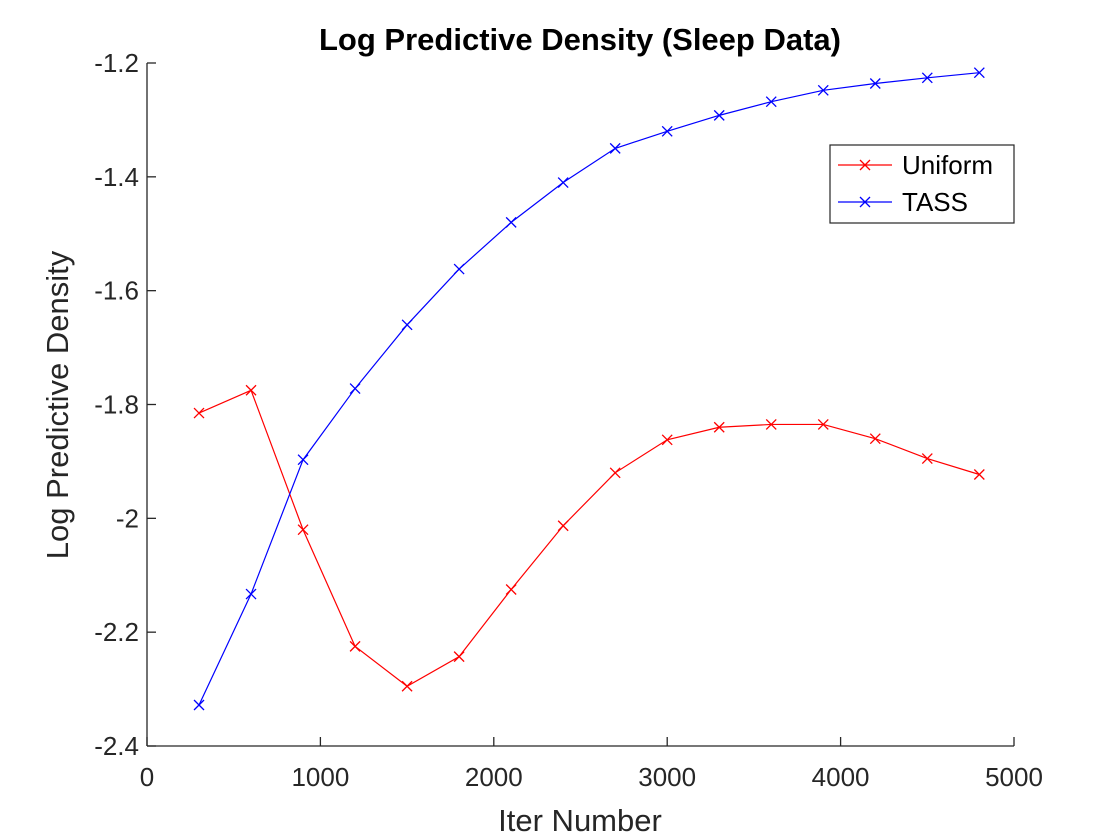 The height and width of the screenshot is (840, 1120). What do you see at coordinates (1014, 777) in the screenshot?
I see `x-tick-label: 5000` at bounding box center [1014, 777].